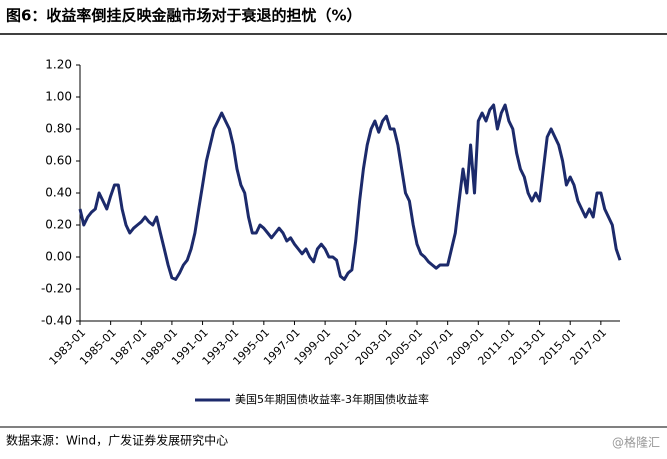 This screenshot has width=667, height=459. What do you see at coordinates (56, 321) in the screenshot?
I see `y-tick-label: -0.40` at bounding box center [56, 321].